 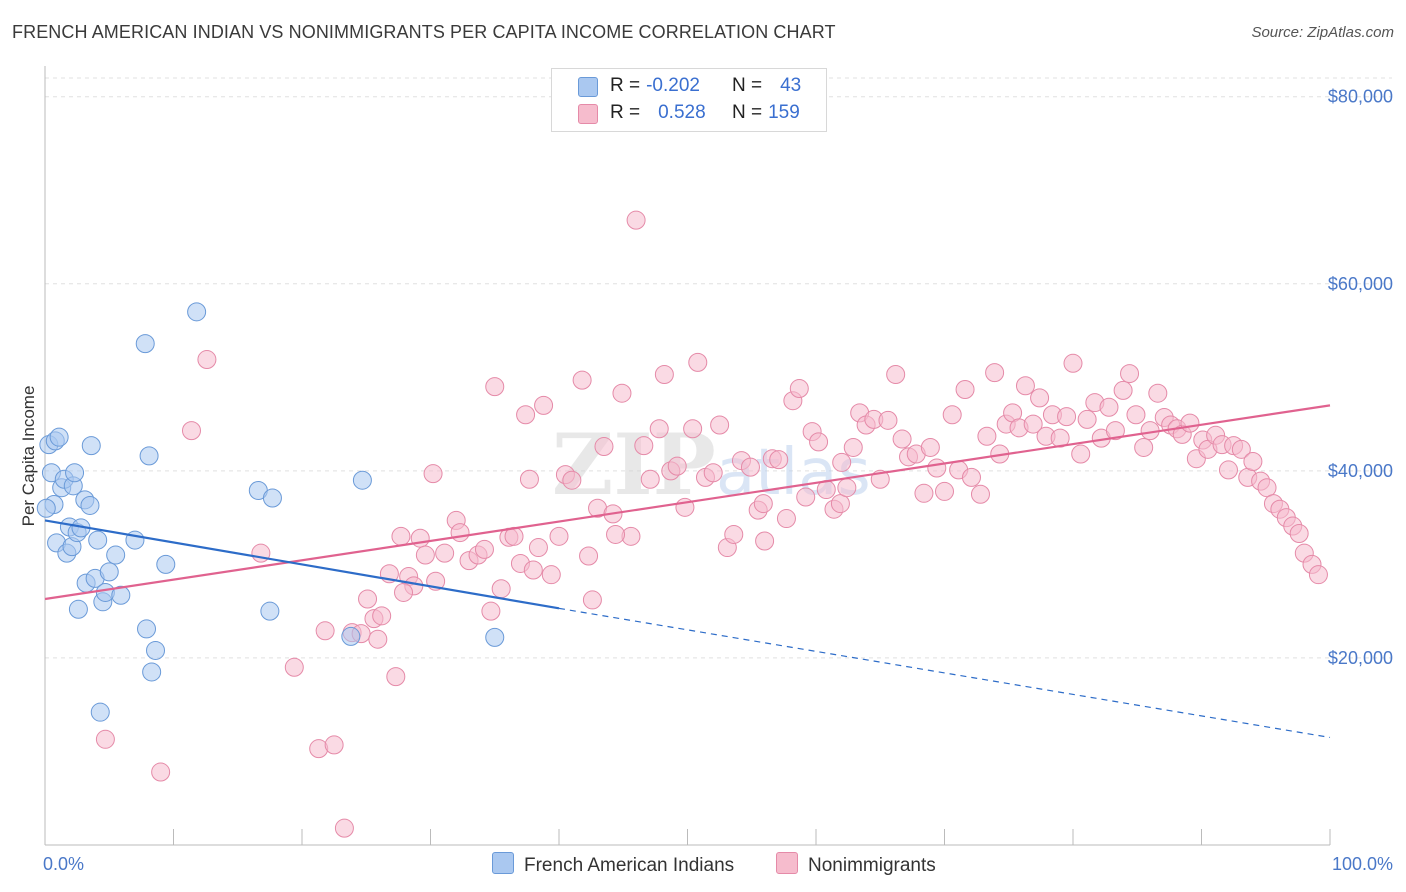 I want to click on legend-label: Nonimmigrants, so click(x=872, y=865).